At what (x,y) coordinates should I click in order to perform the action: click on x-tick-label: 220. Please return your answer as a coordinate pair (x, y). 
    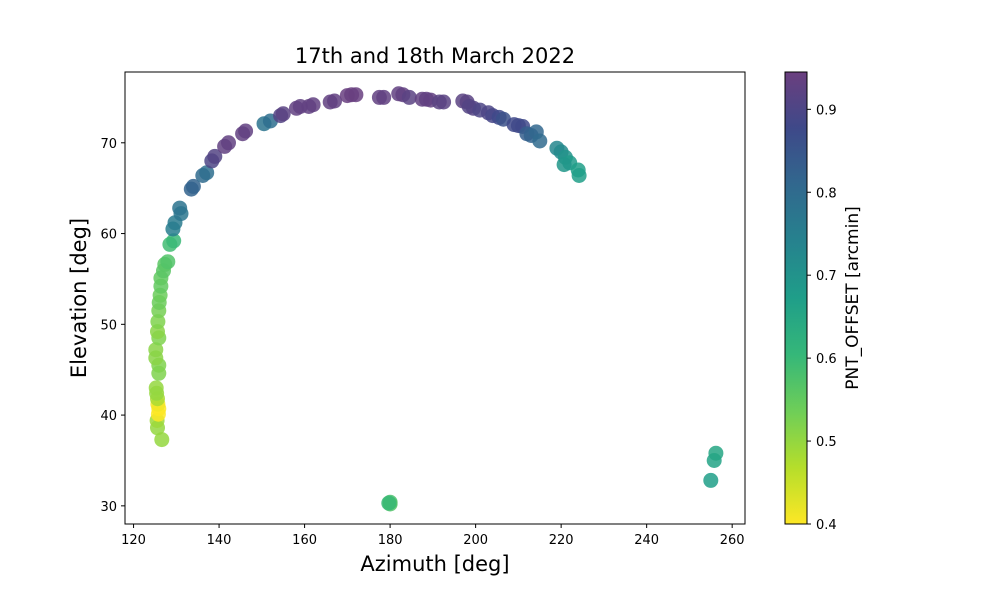
    Looking at the image, I should click on (561, 540).